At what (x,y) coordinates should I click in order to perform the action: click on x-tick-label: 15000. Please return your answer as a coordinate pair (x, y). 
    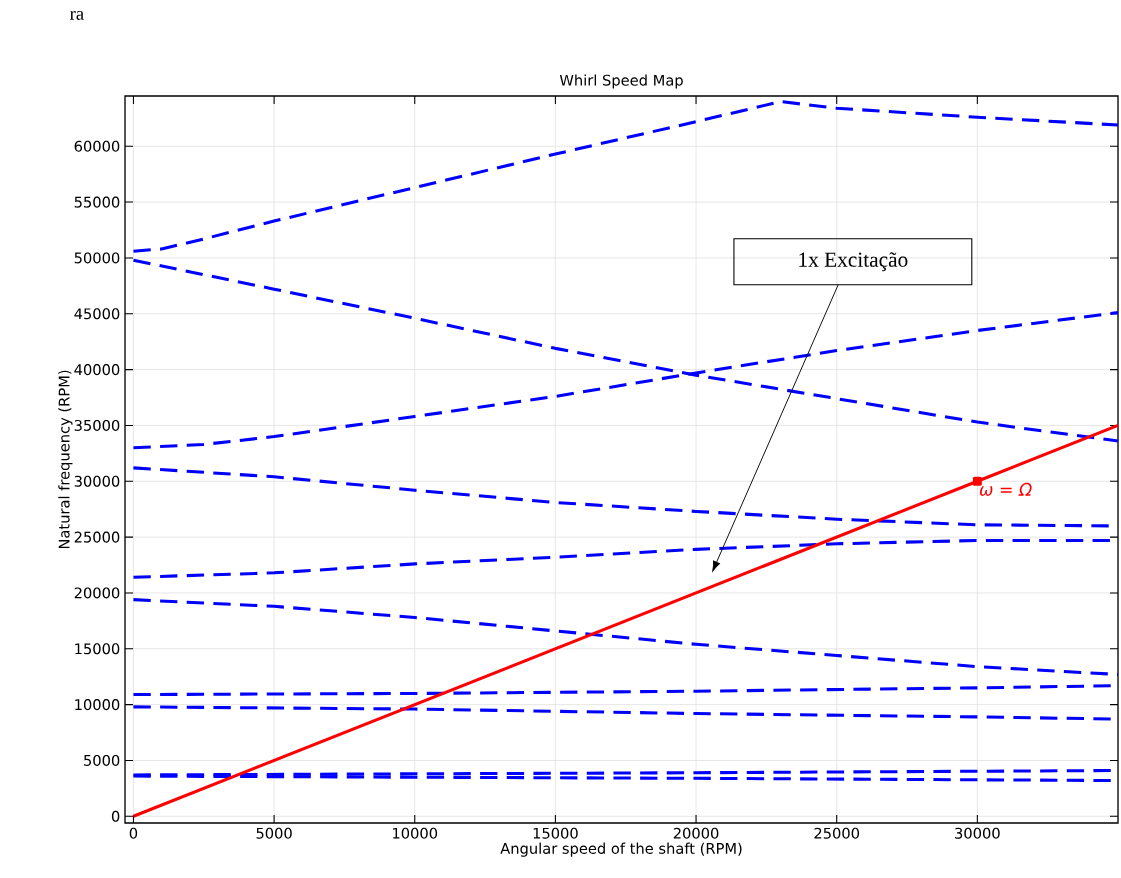
    Looking at the image, I should click on (555, 833).